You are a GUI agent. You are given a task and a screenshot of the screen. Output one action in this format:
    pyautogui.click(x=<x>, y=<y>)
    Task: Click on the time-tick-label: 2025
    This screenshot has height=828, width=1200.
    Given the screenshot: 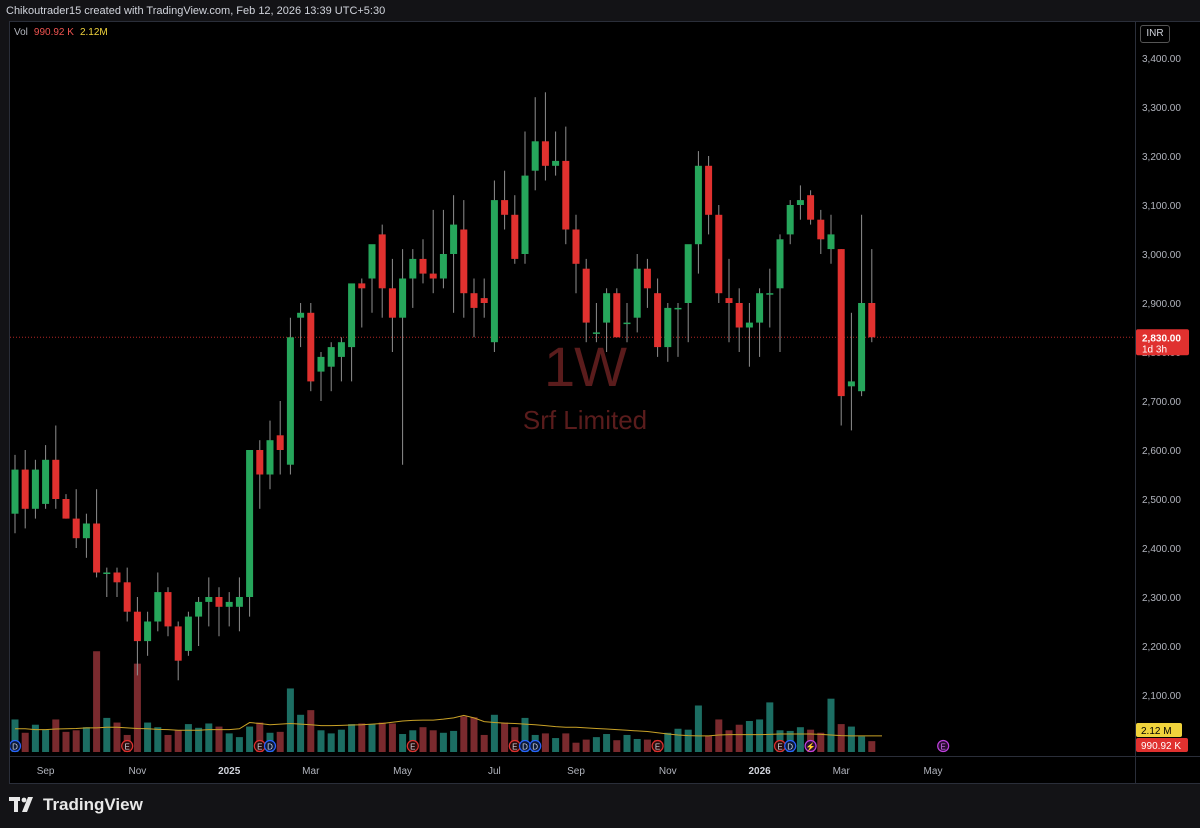 What is the action you would take?
    pyautogui.click(x=229, y=771)
    